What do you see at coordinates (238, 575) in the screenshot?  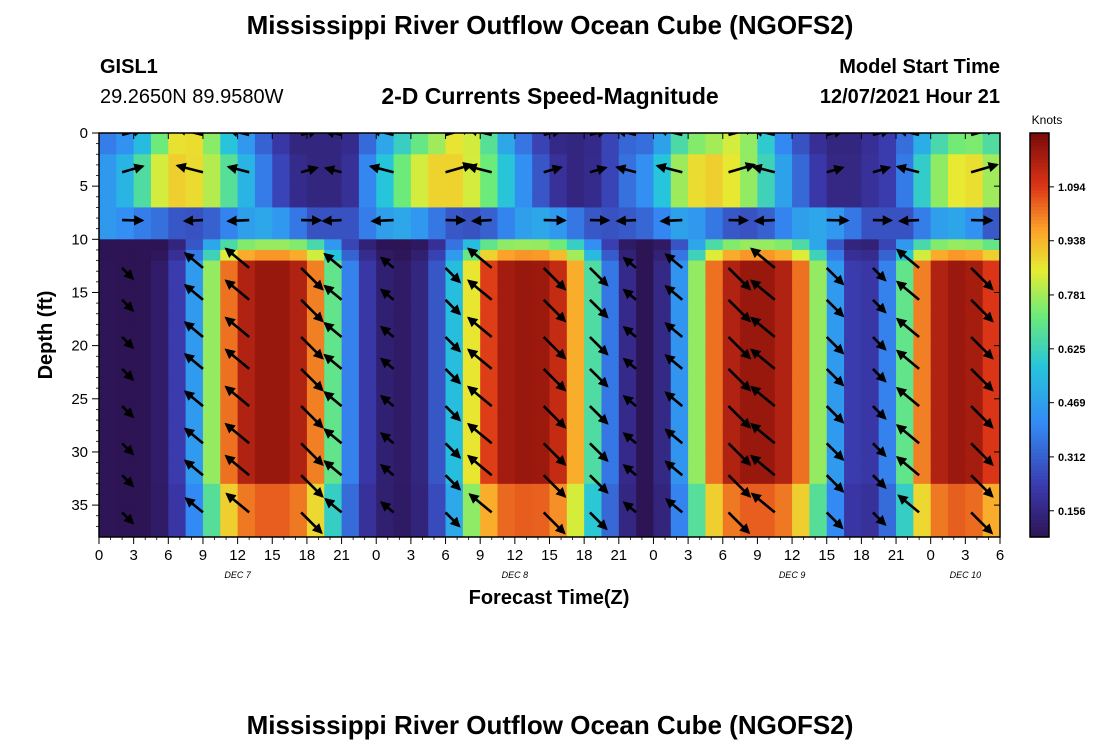 I see `date-label: DEC 7` at bounding box center [238, 575].